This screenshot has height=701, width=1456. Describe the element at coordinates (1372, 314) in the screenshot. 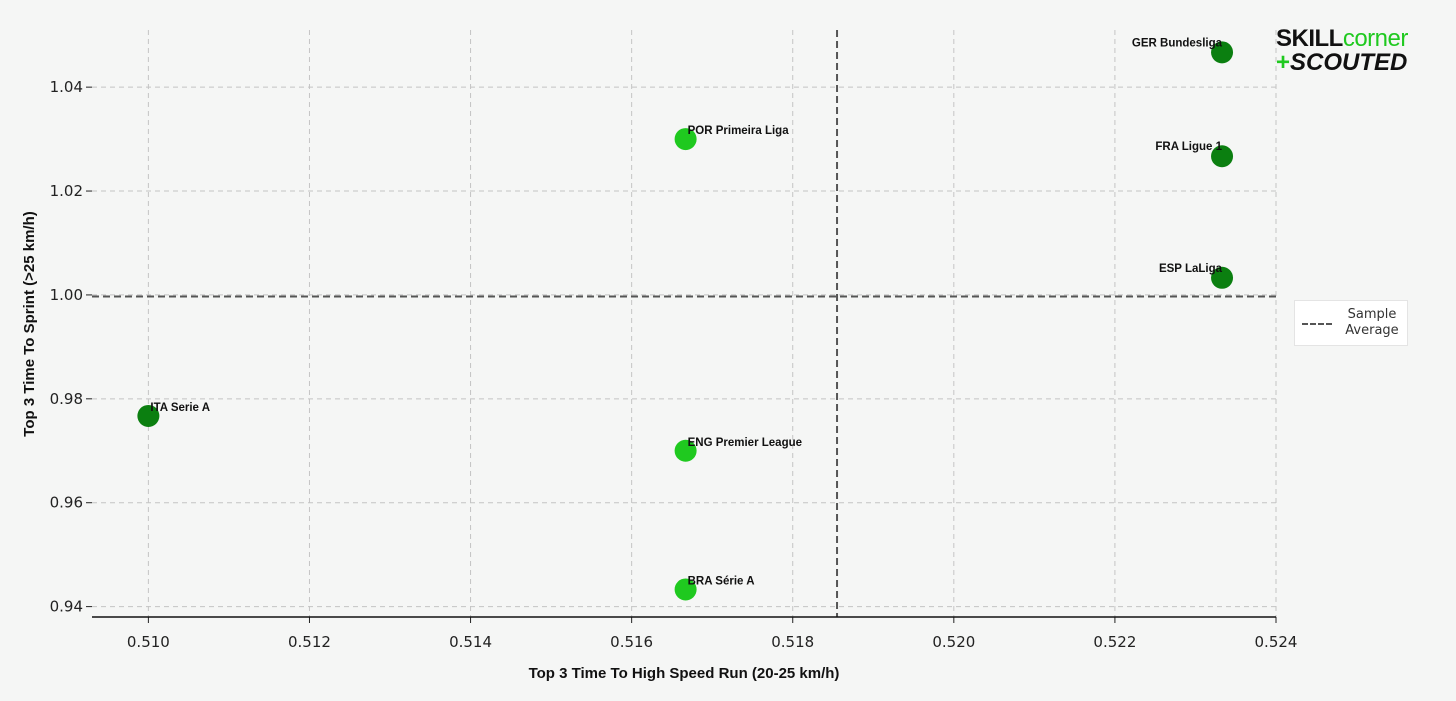

I see `legend-label-line-1: Sample` at that location.